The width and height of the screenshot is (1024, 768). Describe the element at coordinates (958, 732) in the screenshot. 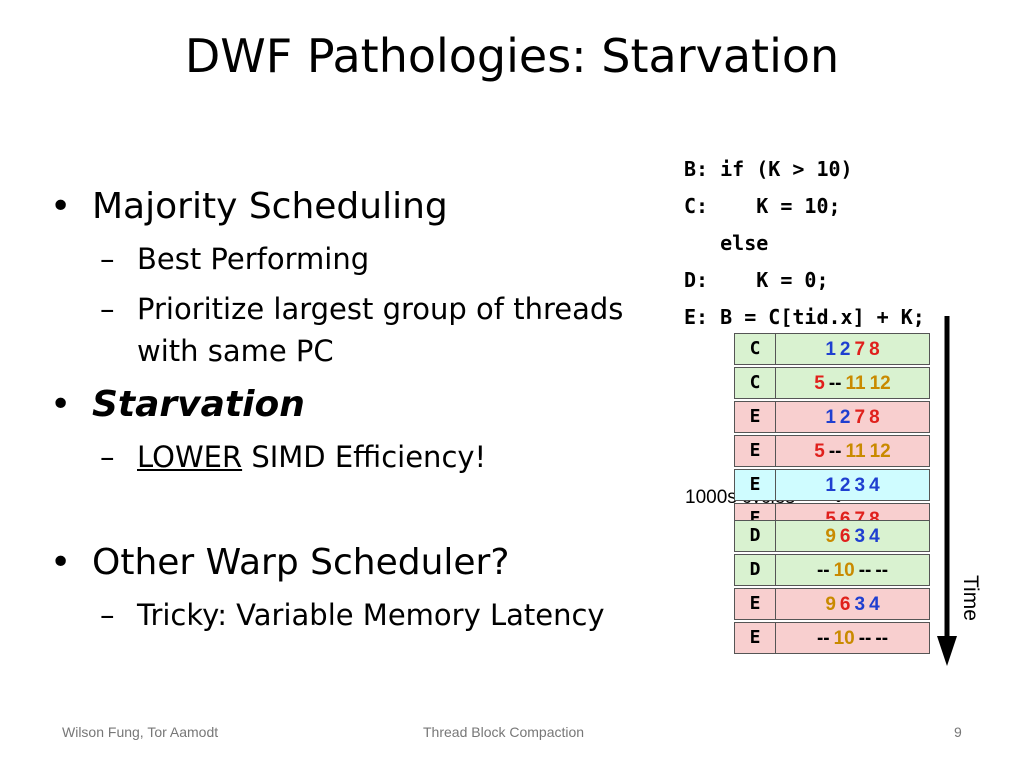

I see `page-number: 9` at that location.